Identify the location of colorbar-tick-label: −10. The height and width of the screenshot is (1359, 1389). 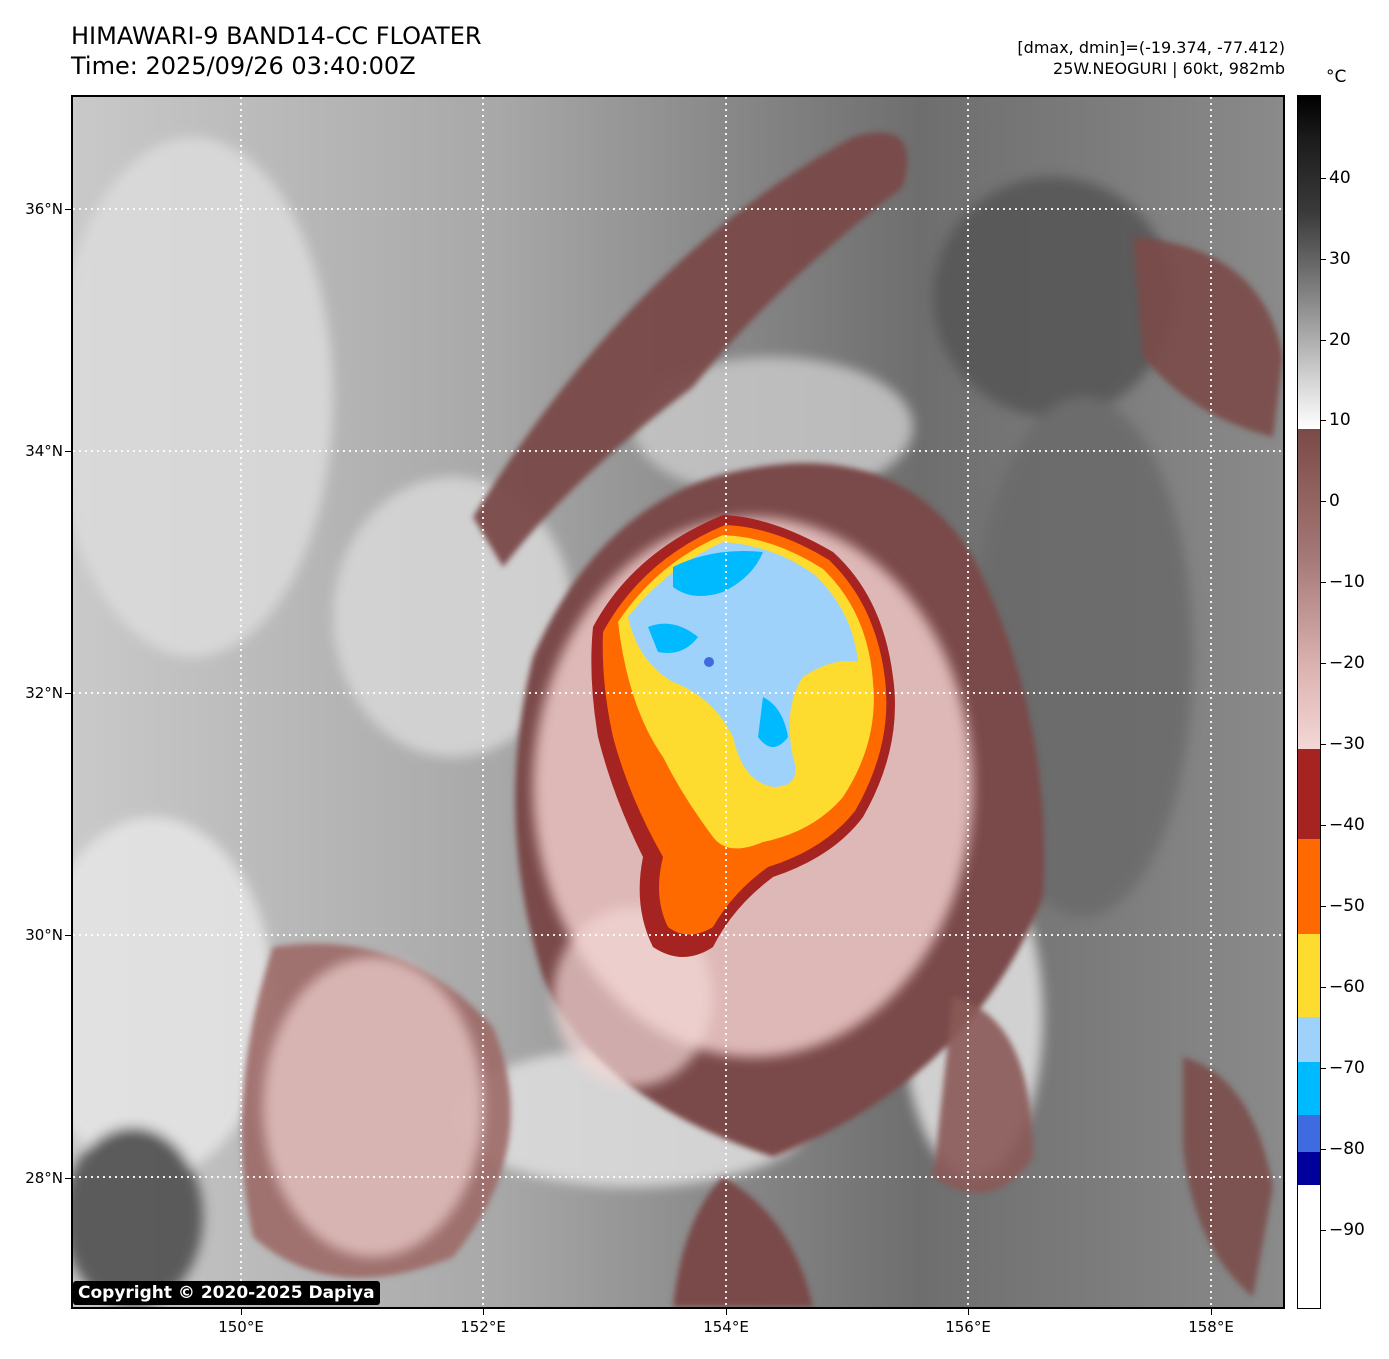
(1347, 582).